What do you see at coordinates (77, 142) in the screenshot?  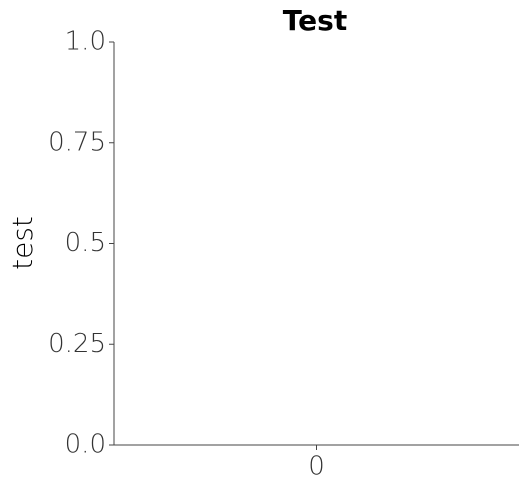 I see `y-tick-label: 0.75` at bounding box center [77, 142].